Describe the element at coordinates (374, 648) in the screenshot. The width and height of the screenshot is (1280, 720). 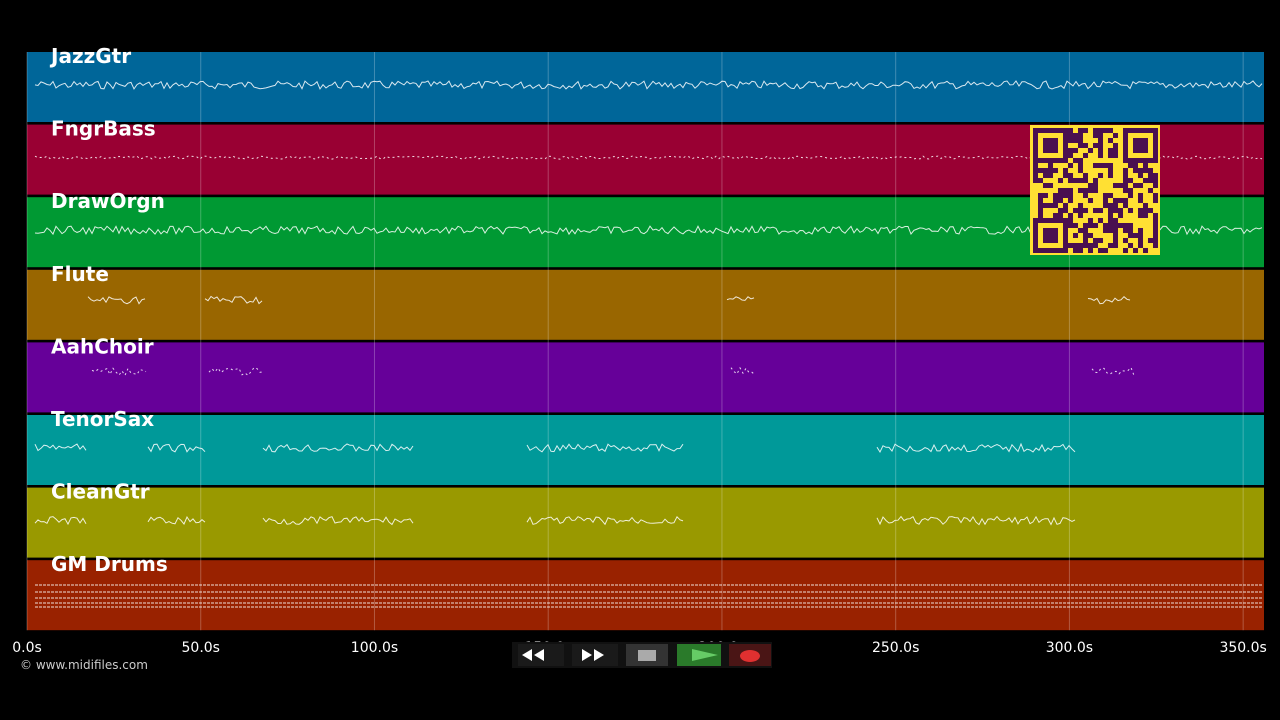
I see `x-tick-label: 100.0s` at that location.